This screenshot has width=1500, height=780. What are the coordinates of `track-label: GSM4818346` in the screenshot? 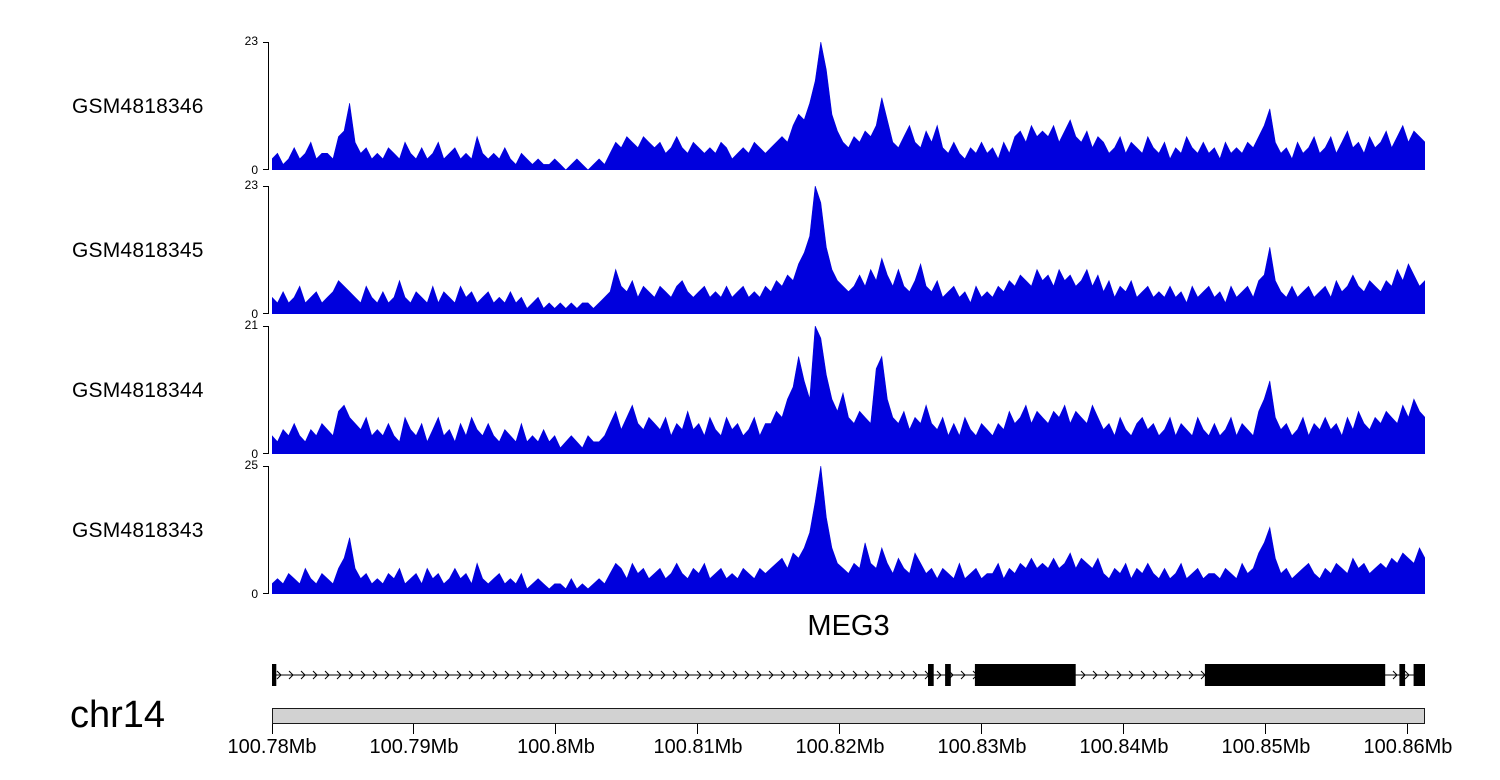 It's located at (138, 106).